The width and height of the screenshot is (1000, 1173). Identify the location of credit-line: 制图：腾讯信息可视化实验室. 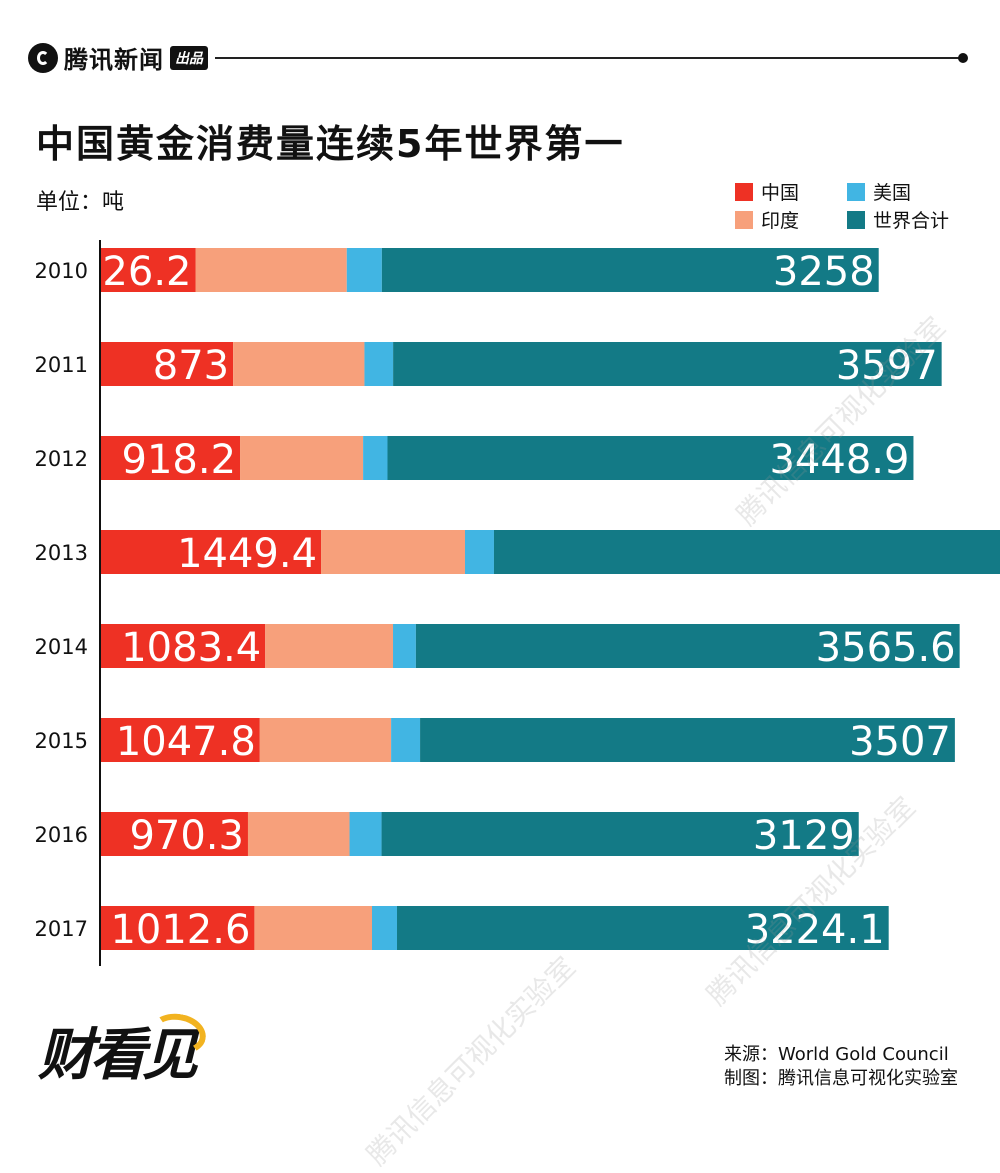
(841, 1078).